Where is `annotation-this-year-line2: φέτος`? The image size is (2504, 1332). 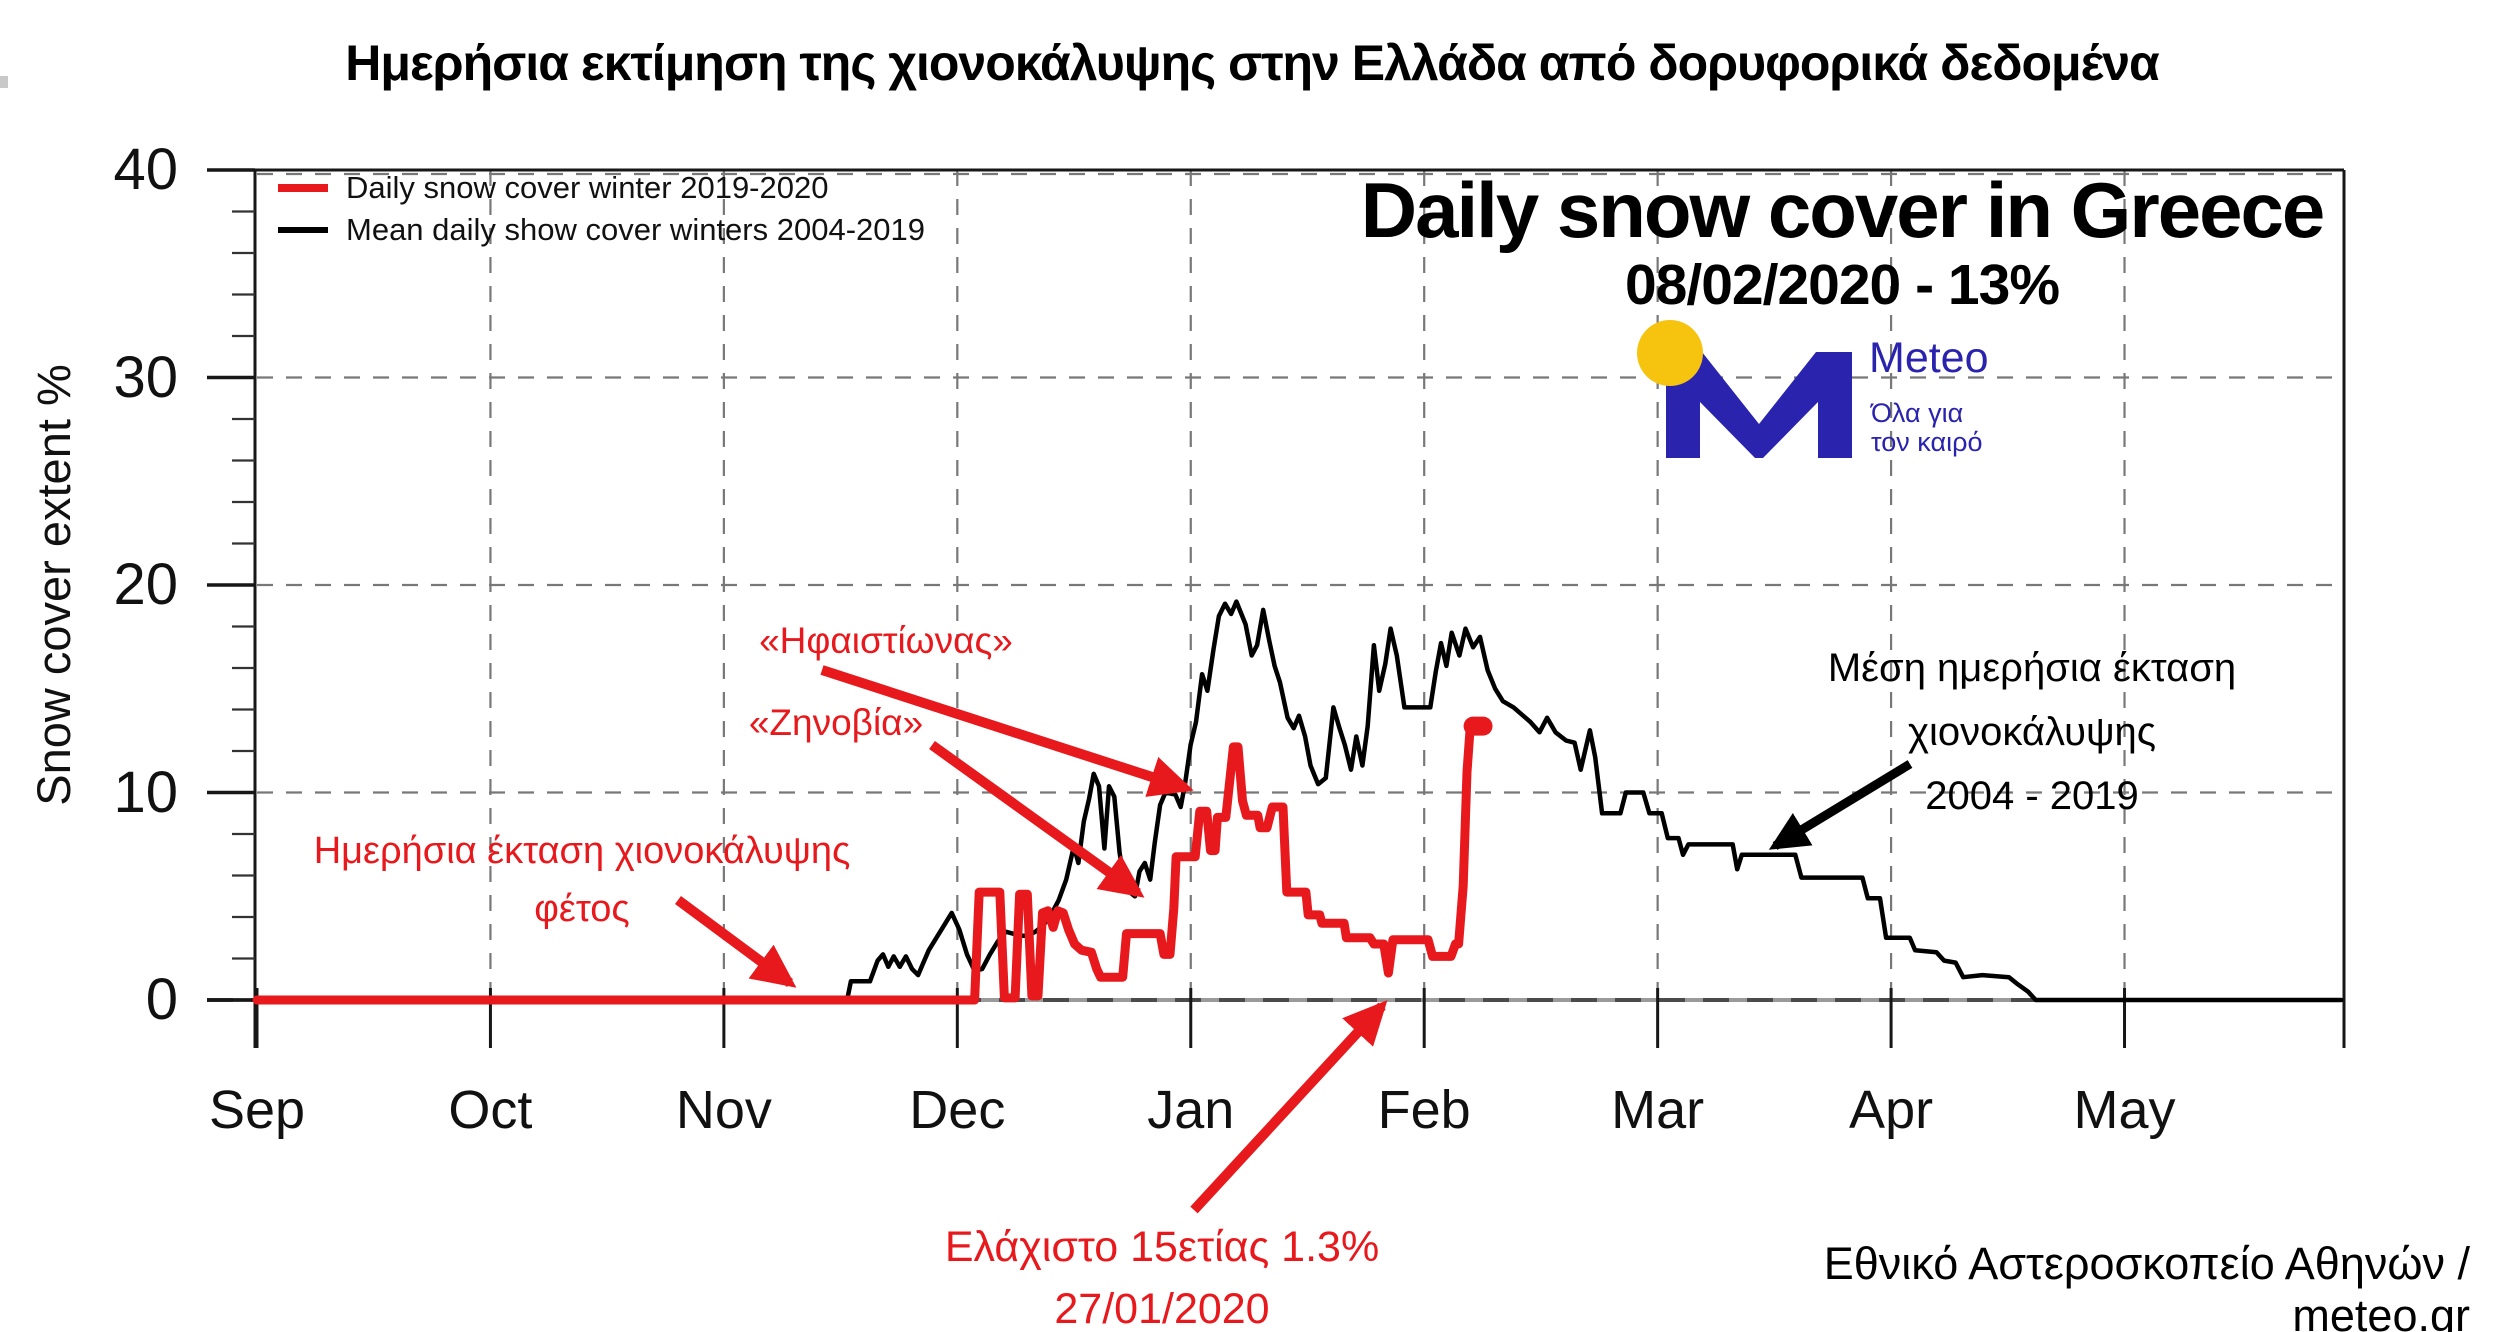 annotation-this-year-line2: φέτος is located at coordinates (582, 909).